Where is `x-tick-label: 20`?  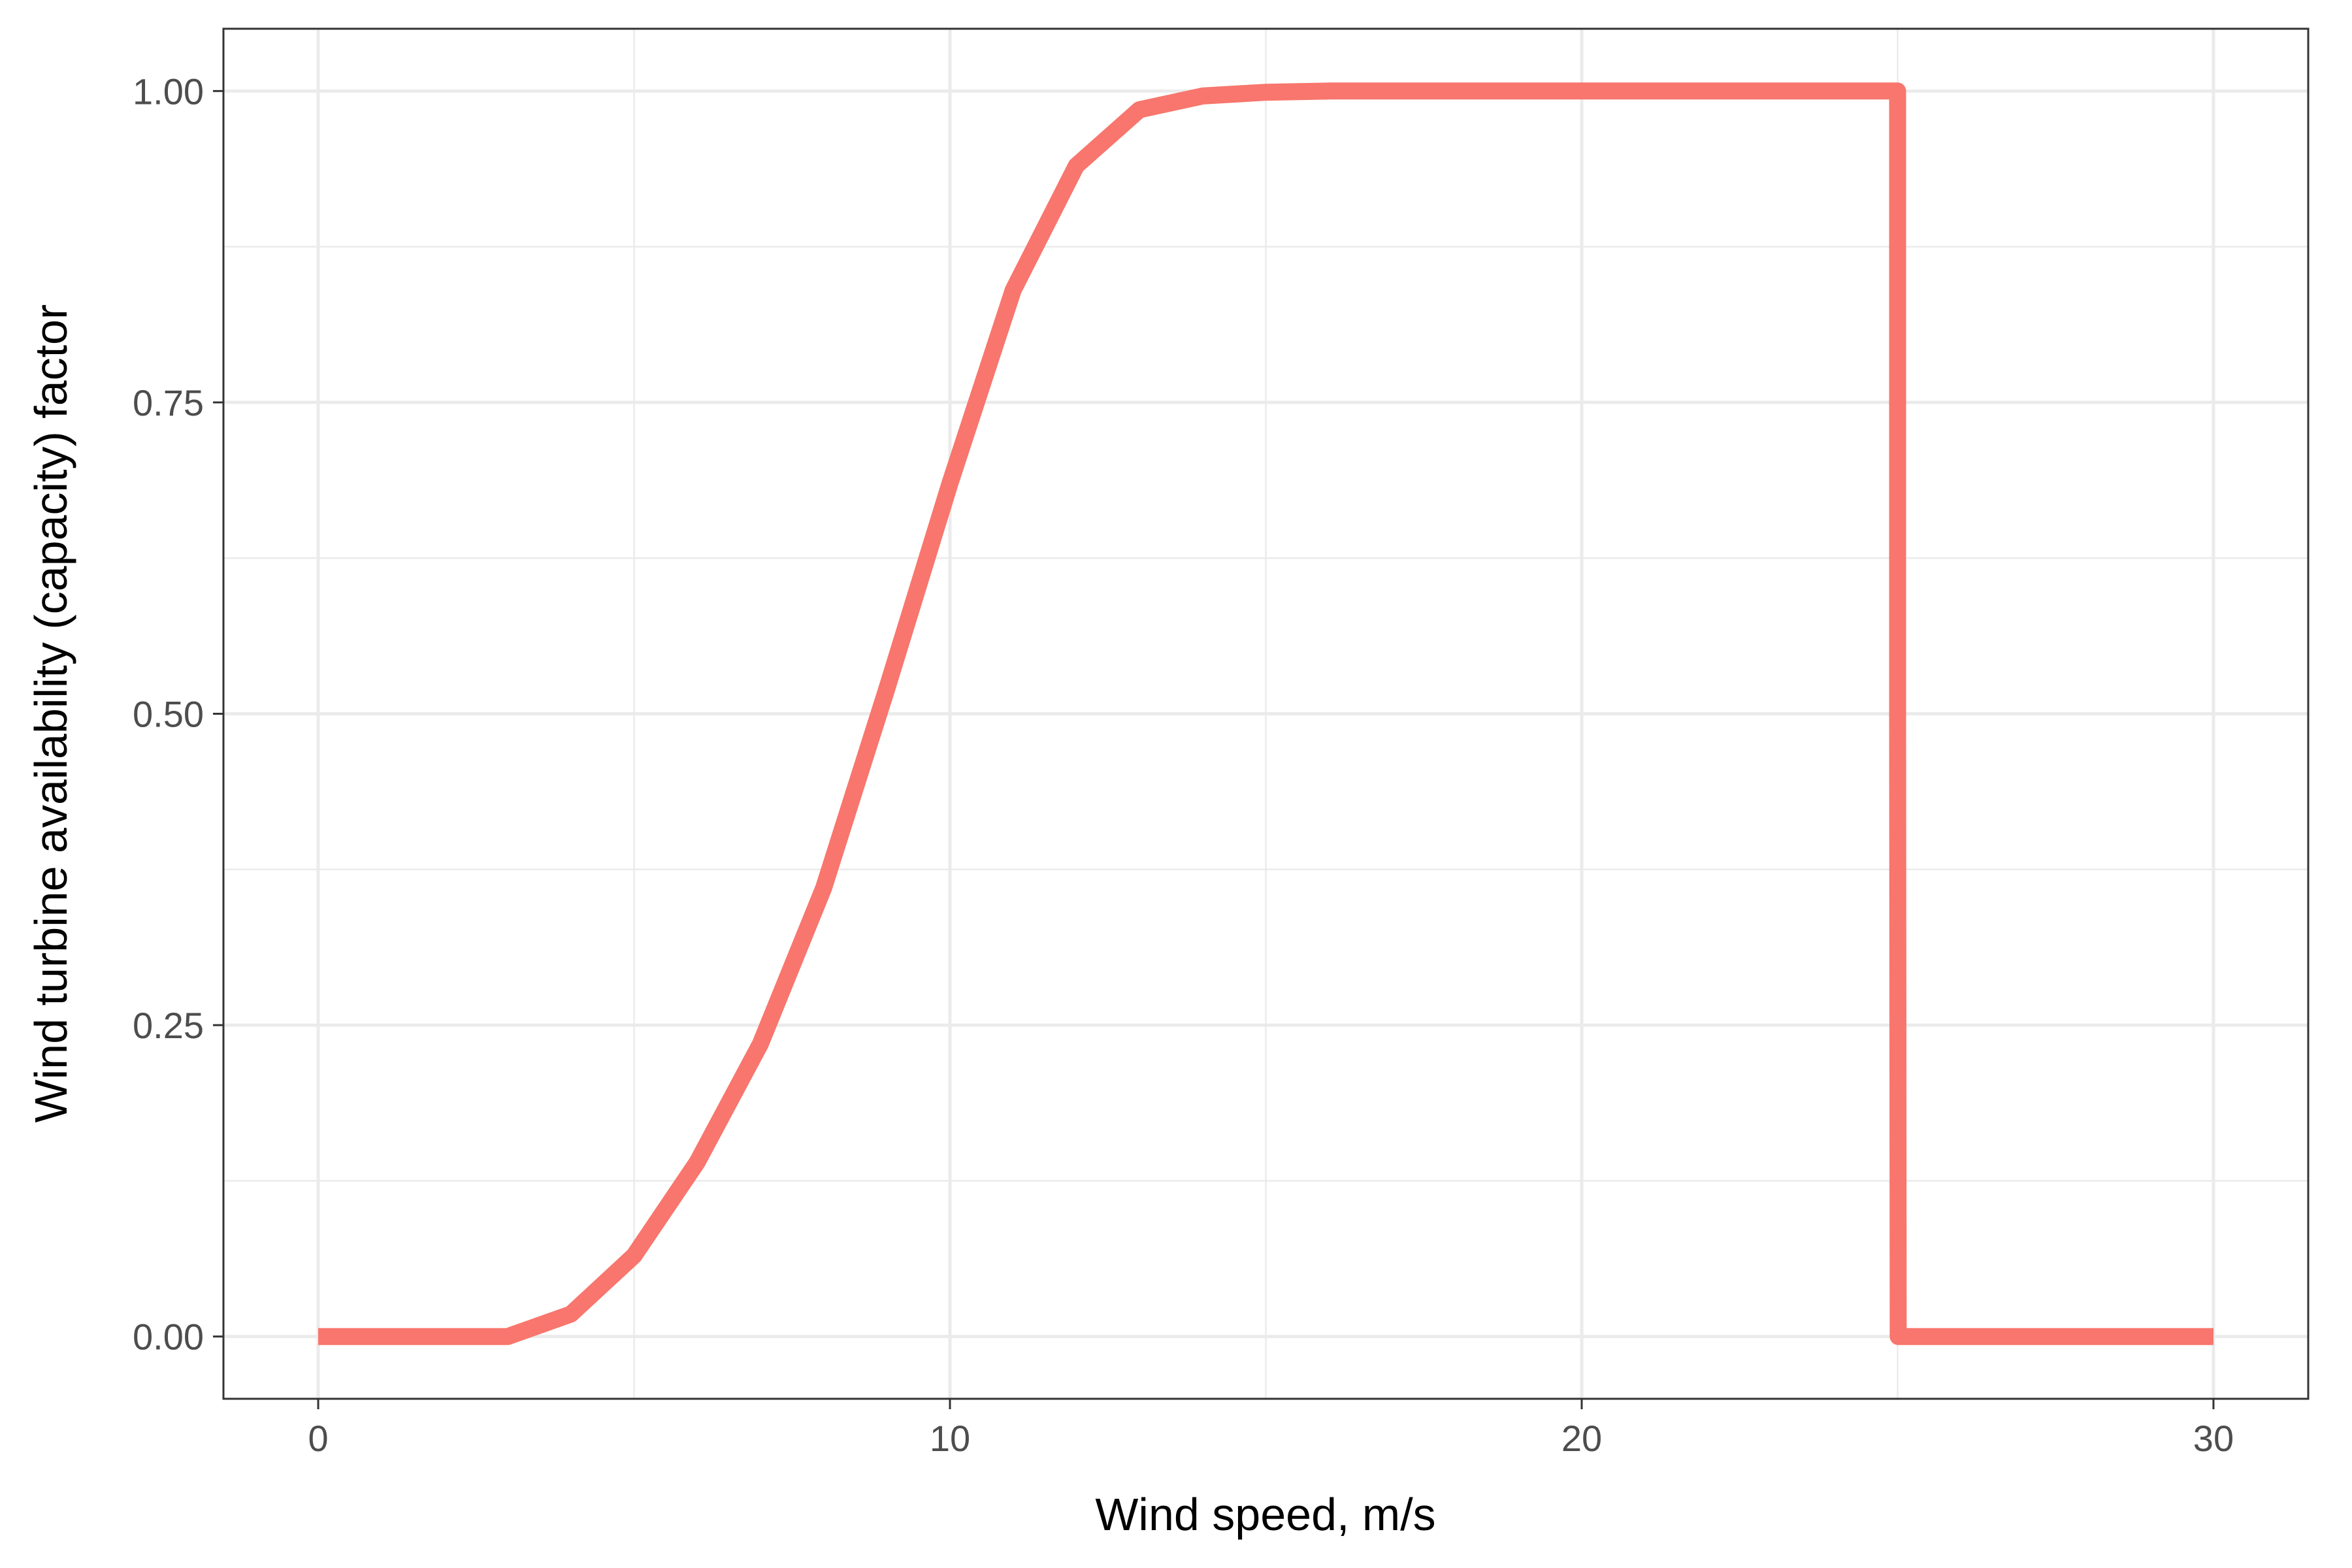 x-tick-label: 20 is located at coordinates (1581, 1438).